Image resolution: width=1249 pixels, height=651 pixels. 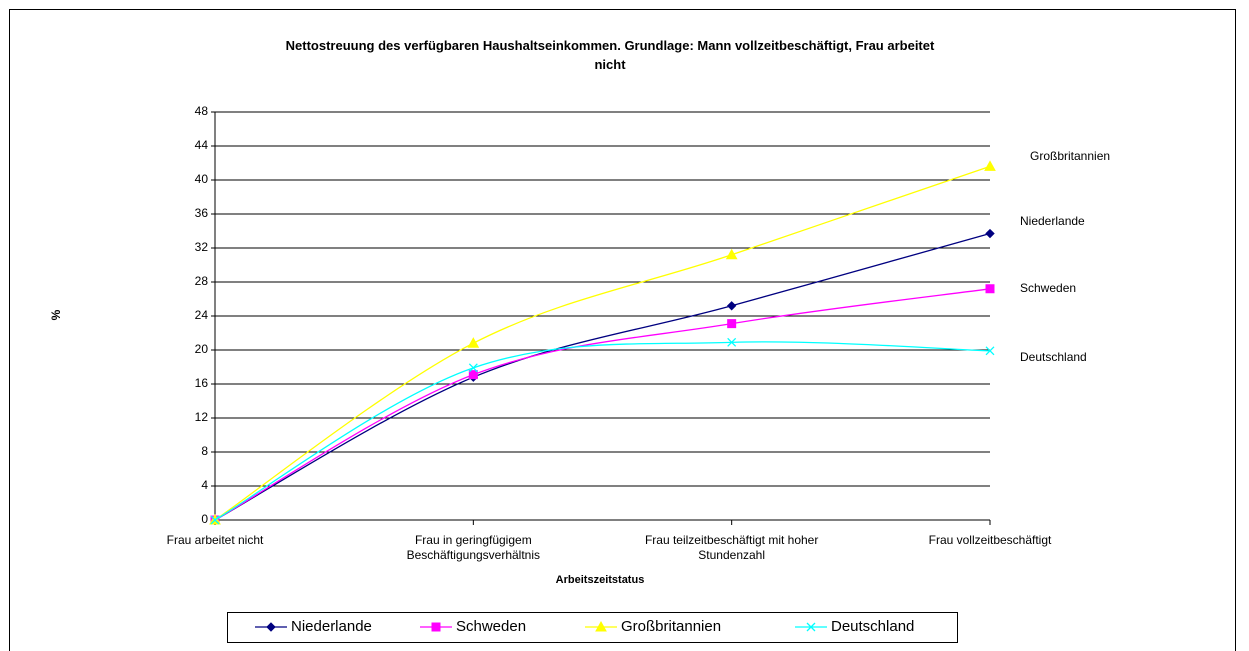 What do you see at coordinates (202, 417) in the screenshot?
I see `y-tick-label: 12` at bounding box center [202, 417].